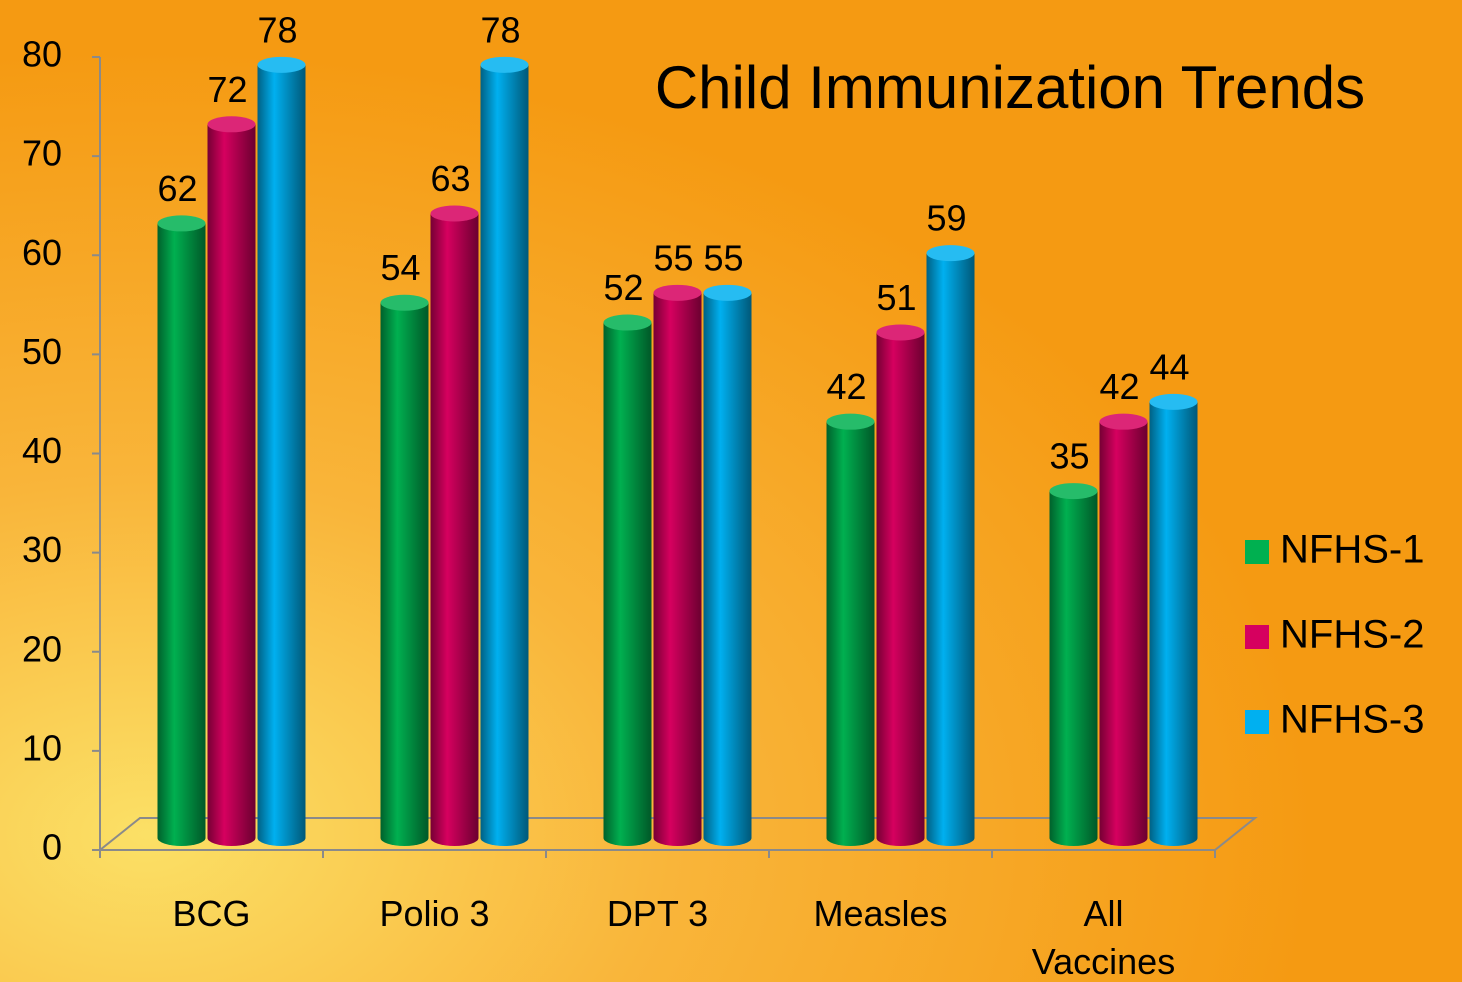  I want to click on x-tick-label: DPT 3, so click(657, 913).